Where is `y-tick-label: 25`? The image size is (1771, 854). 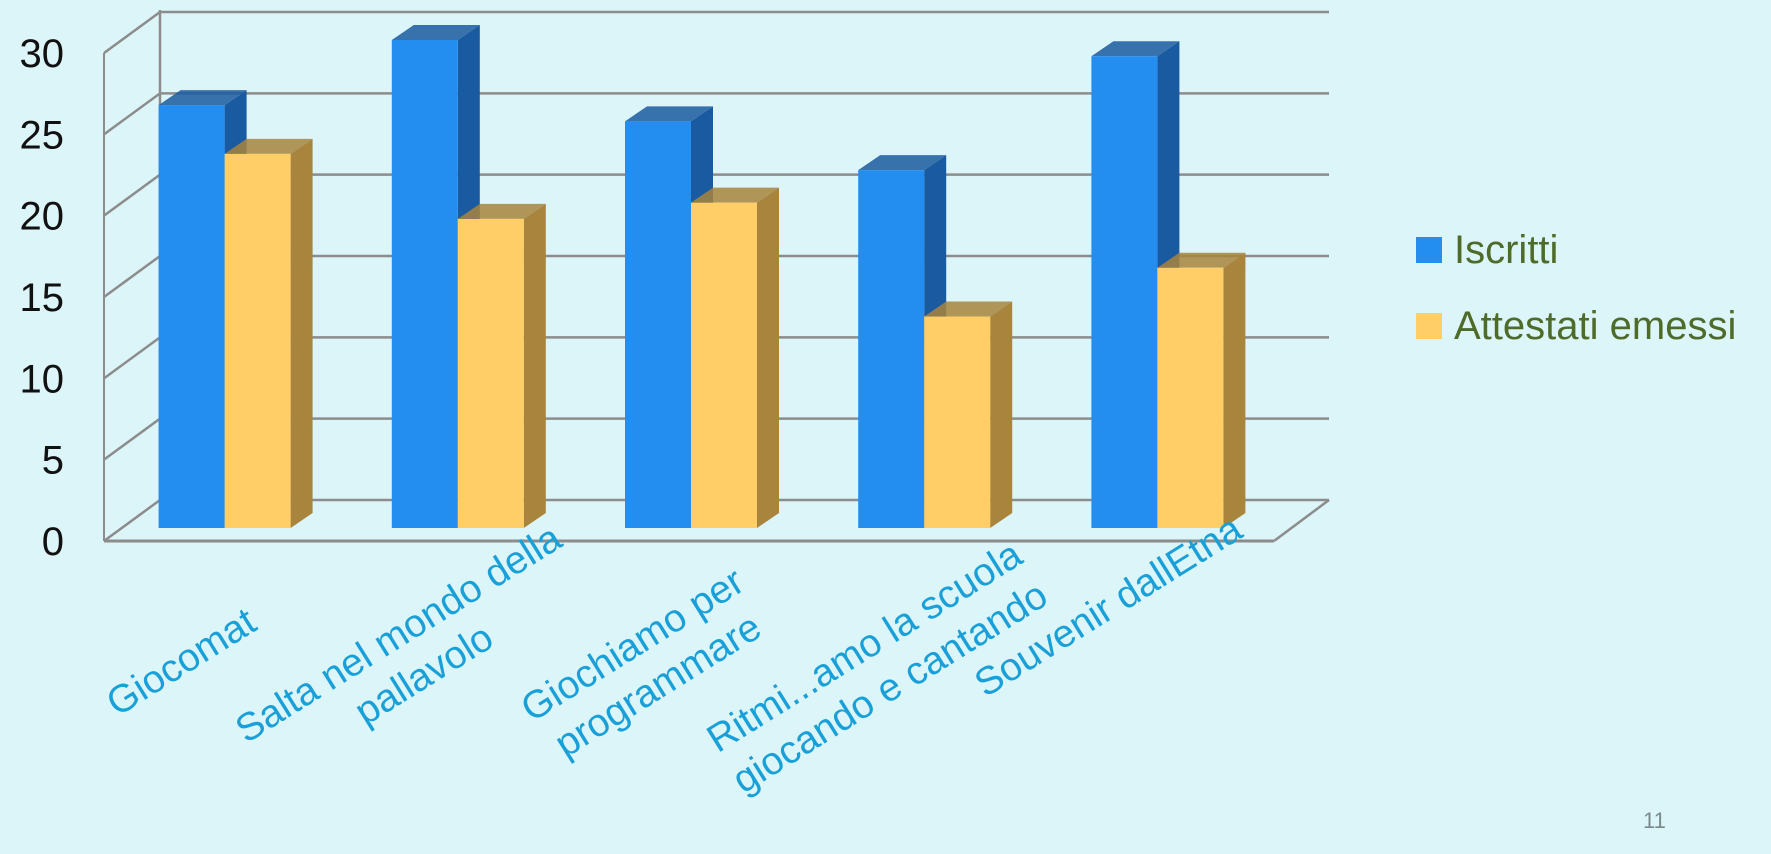 y-tick-label: 25 is located at coordinates (42, 135).